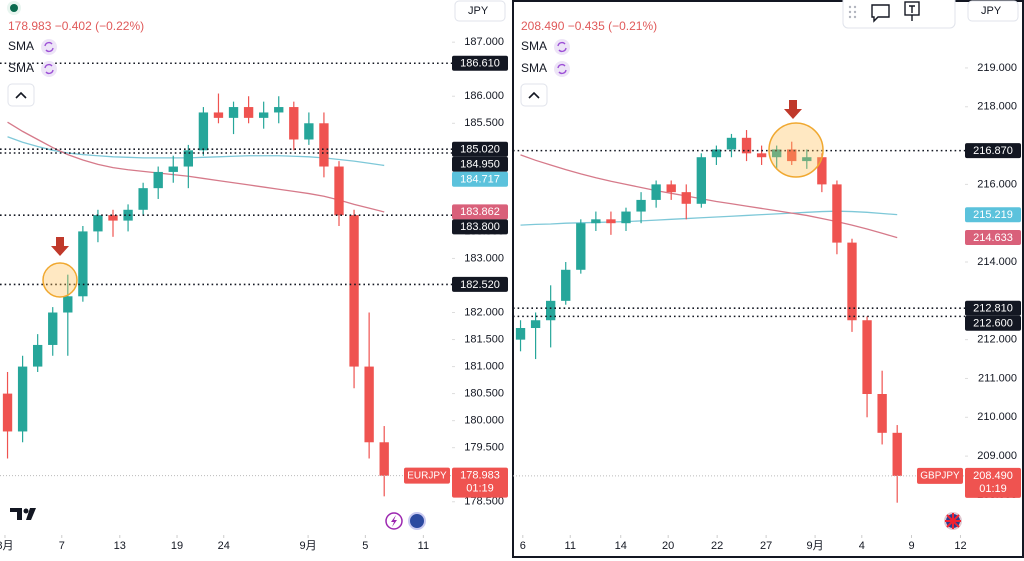 This screenshot has height=561, width=1024. I want to click on last-price-box, so click(480, 482).